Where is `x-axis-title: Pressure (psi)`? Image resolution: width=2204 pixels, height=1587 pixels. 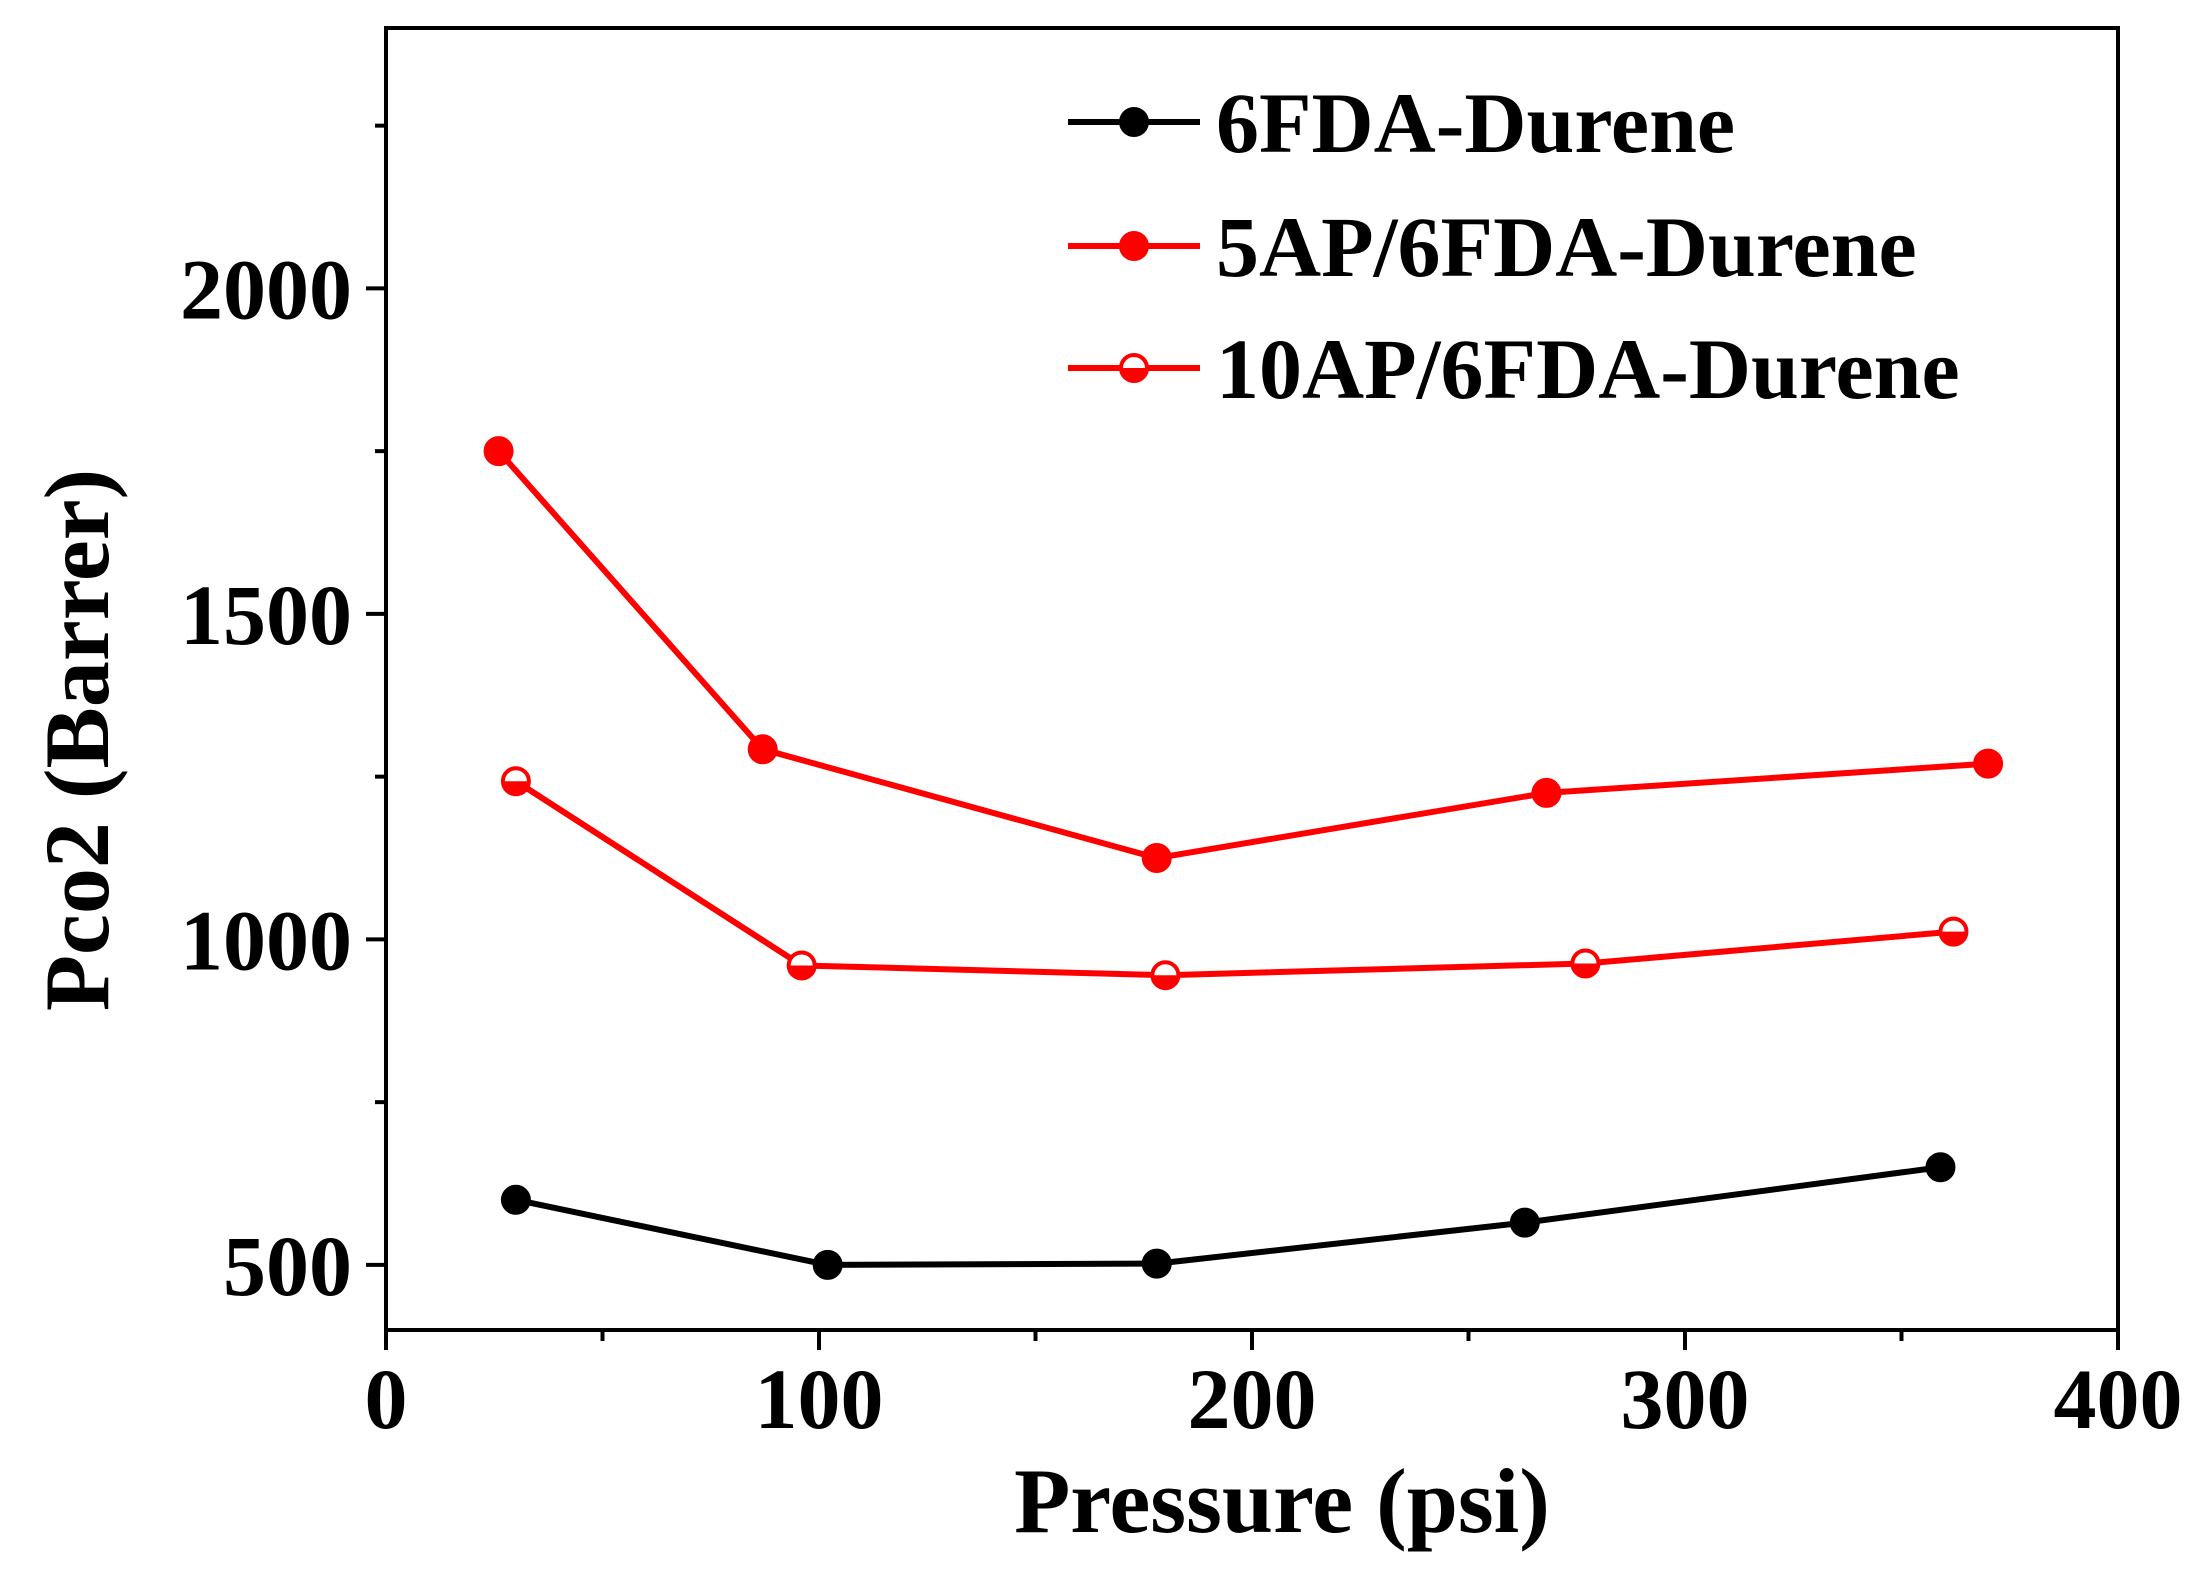
x-axis-title: Pressure (psi) is located at coordinates (1282, 1501).